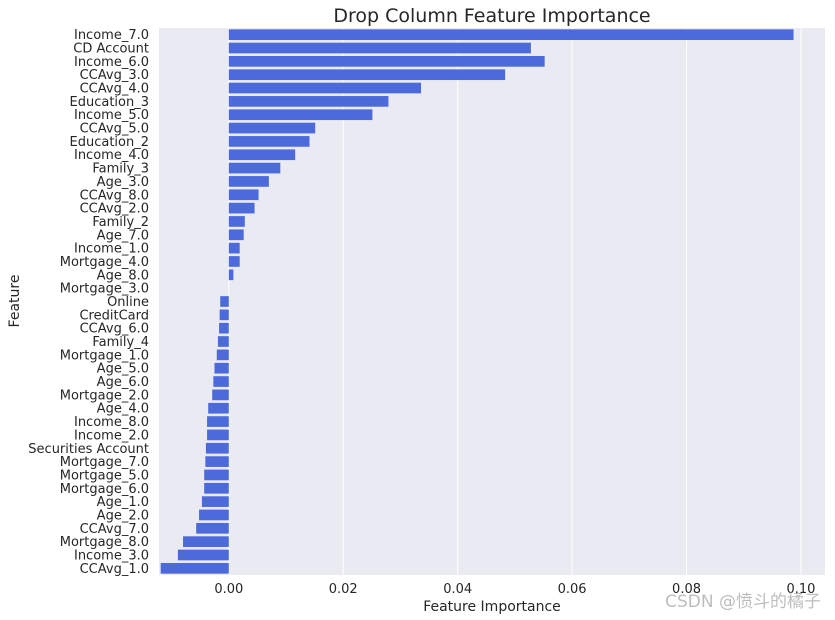  I want to click on y-tick-label: Family_3, so click(120, 169).